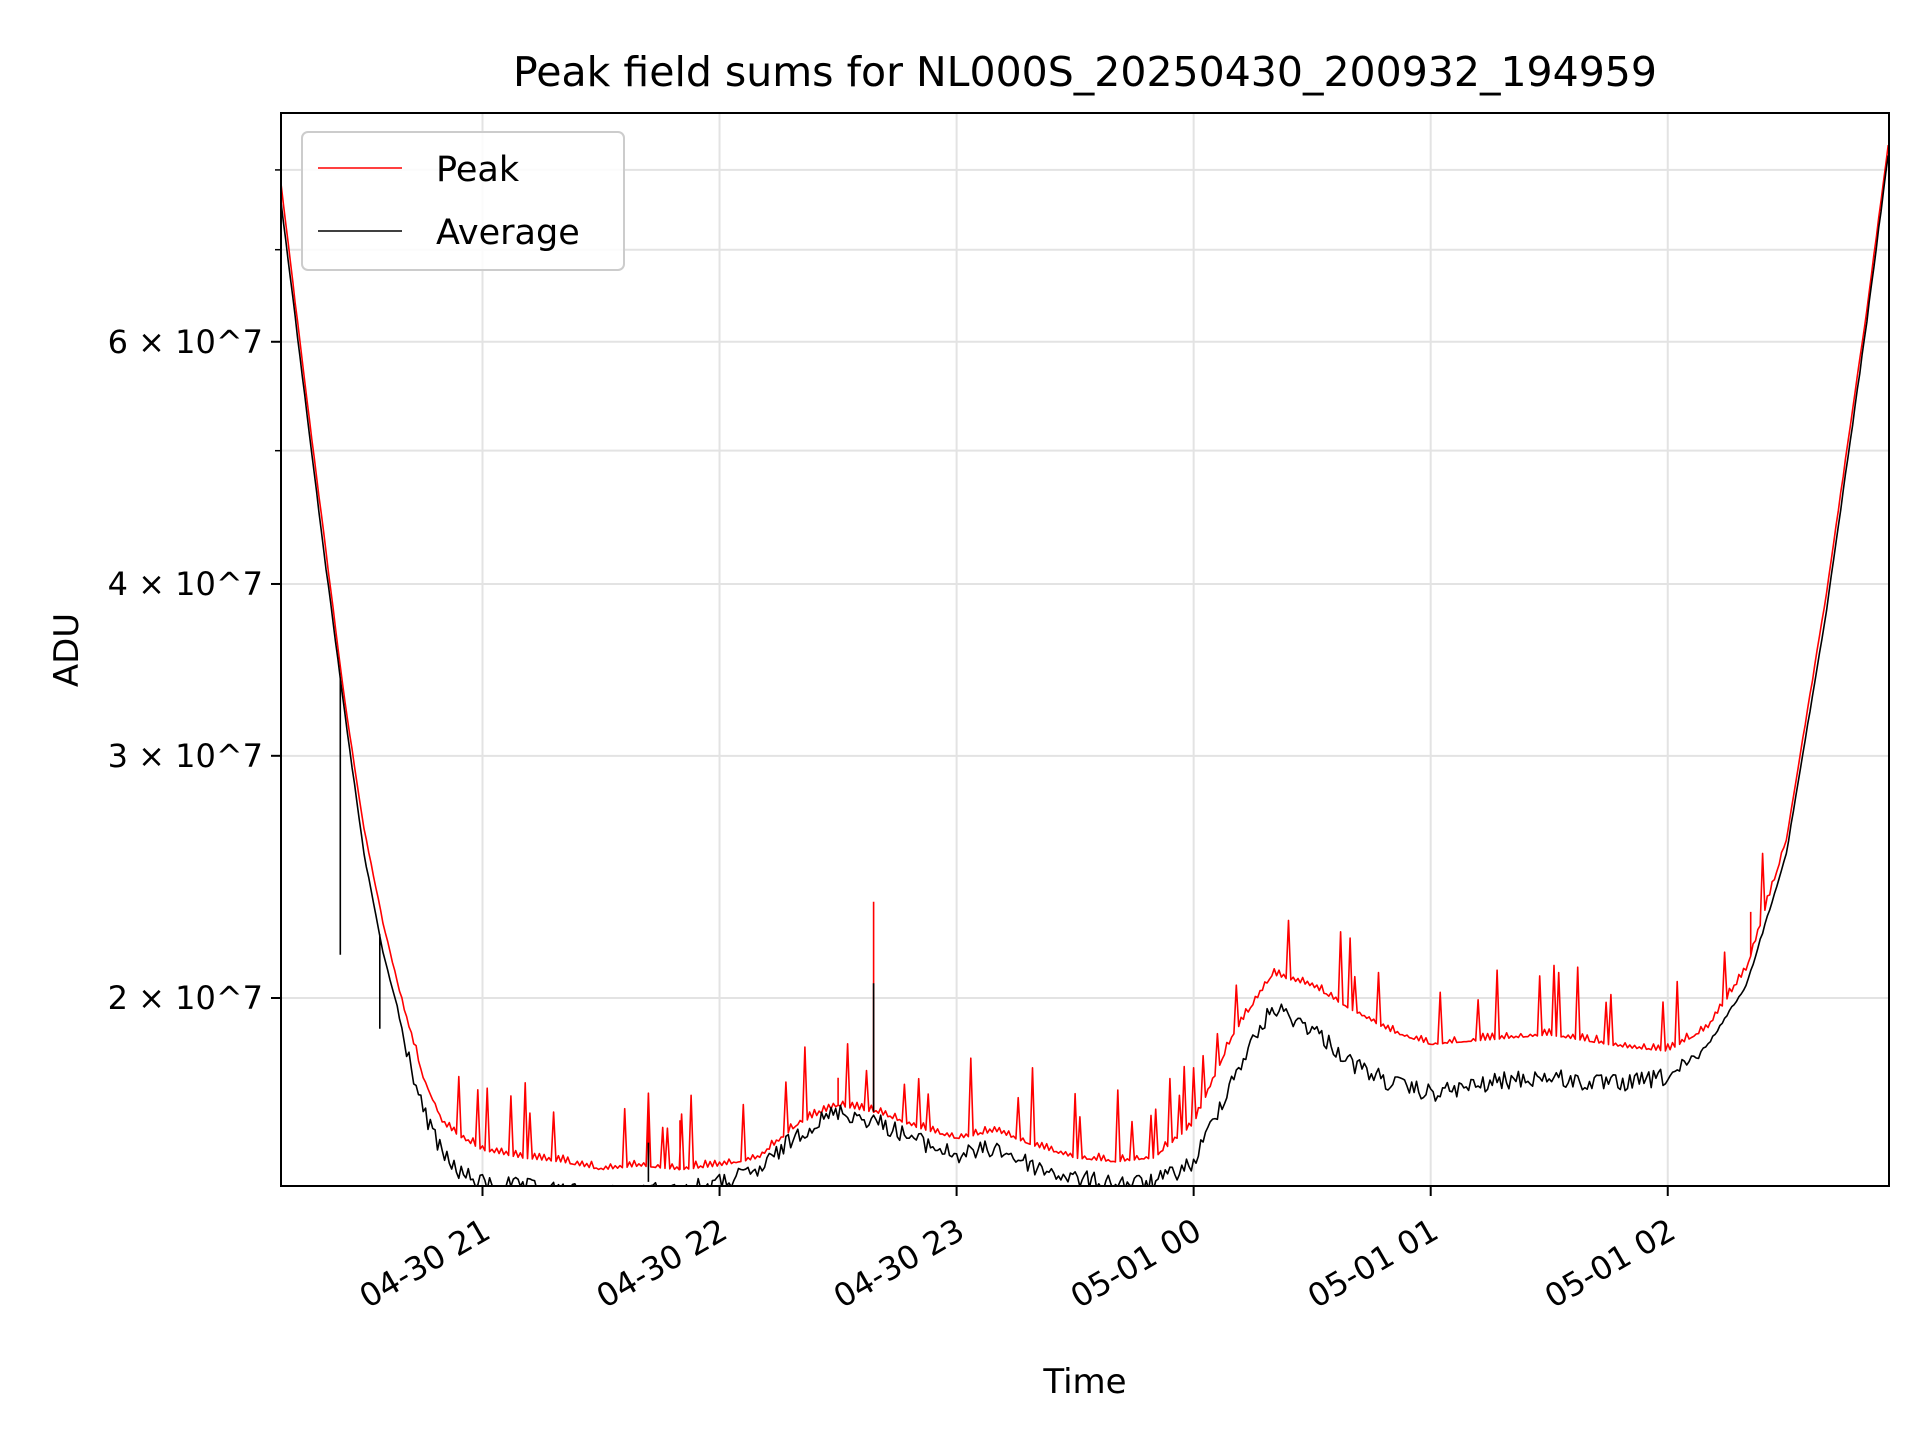  I want to click on legend-box, so click(463, 201).